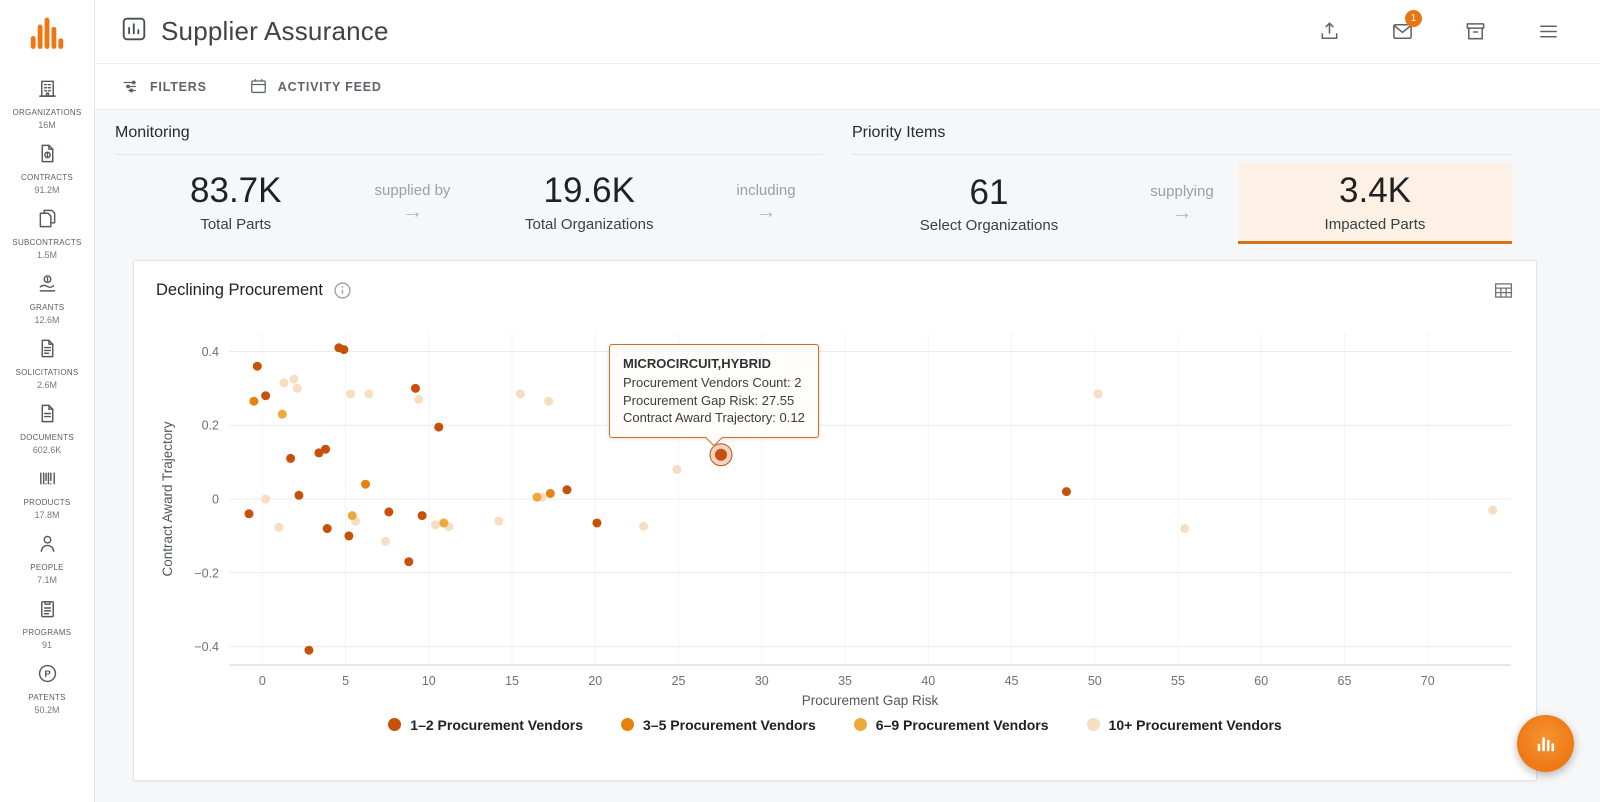 The image size is (1600, 802). I want to click on svg-text: 70, so click(1428, 681).